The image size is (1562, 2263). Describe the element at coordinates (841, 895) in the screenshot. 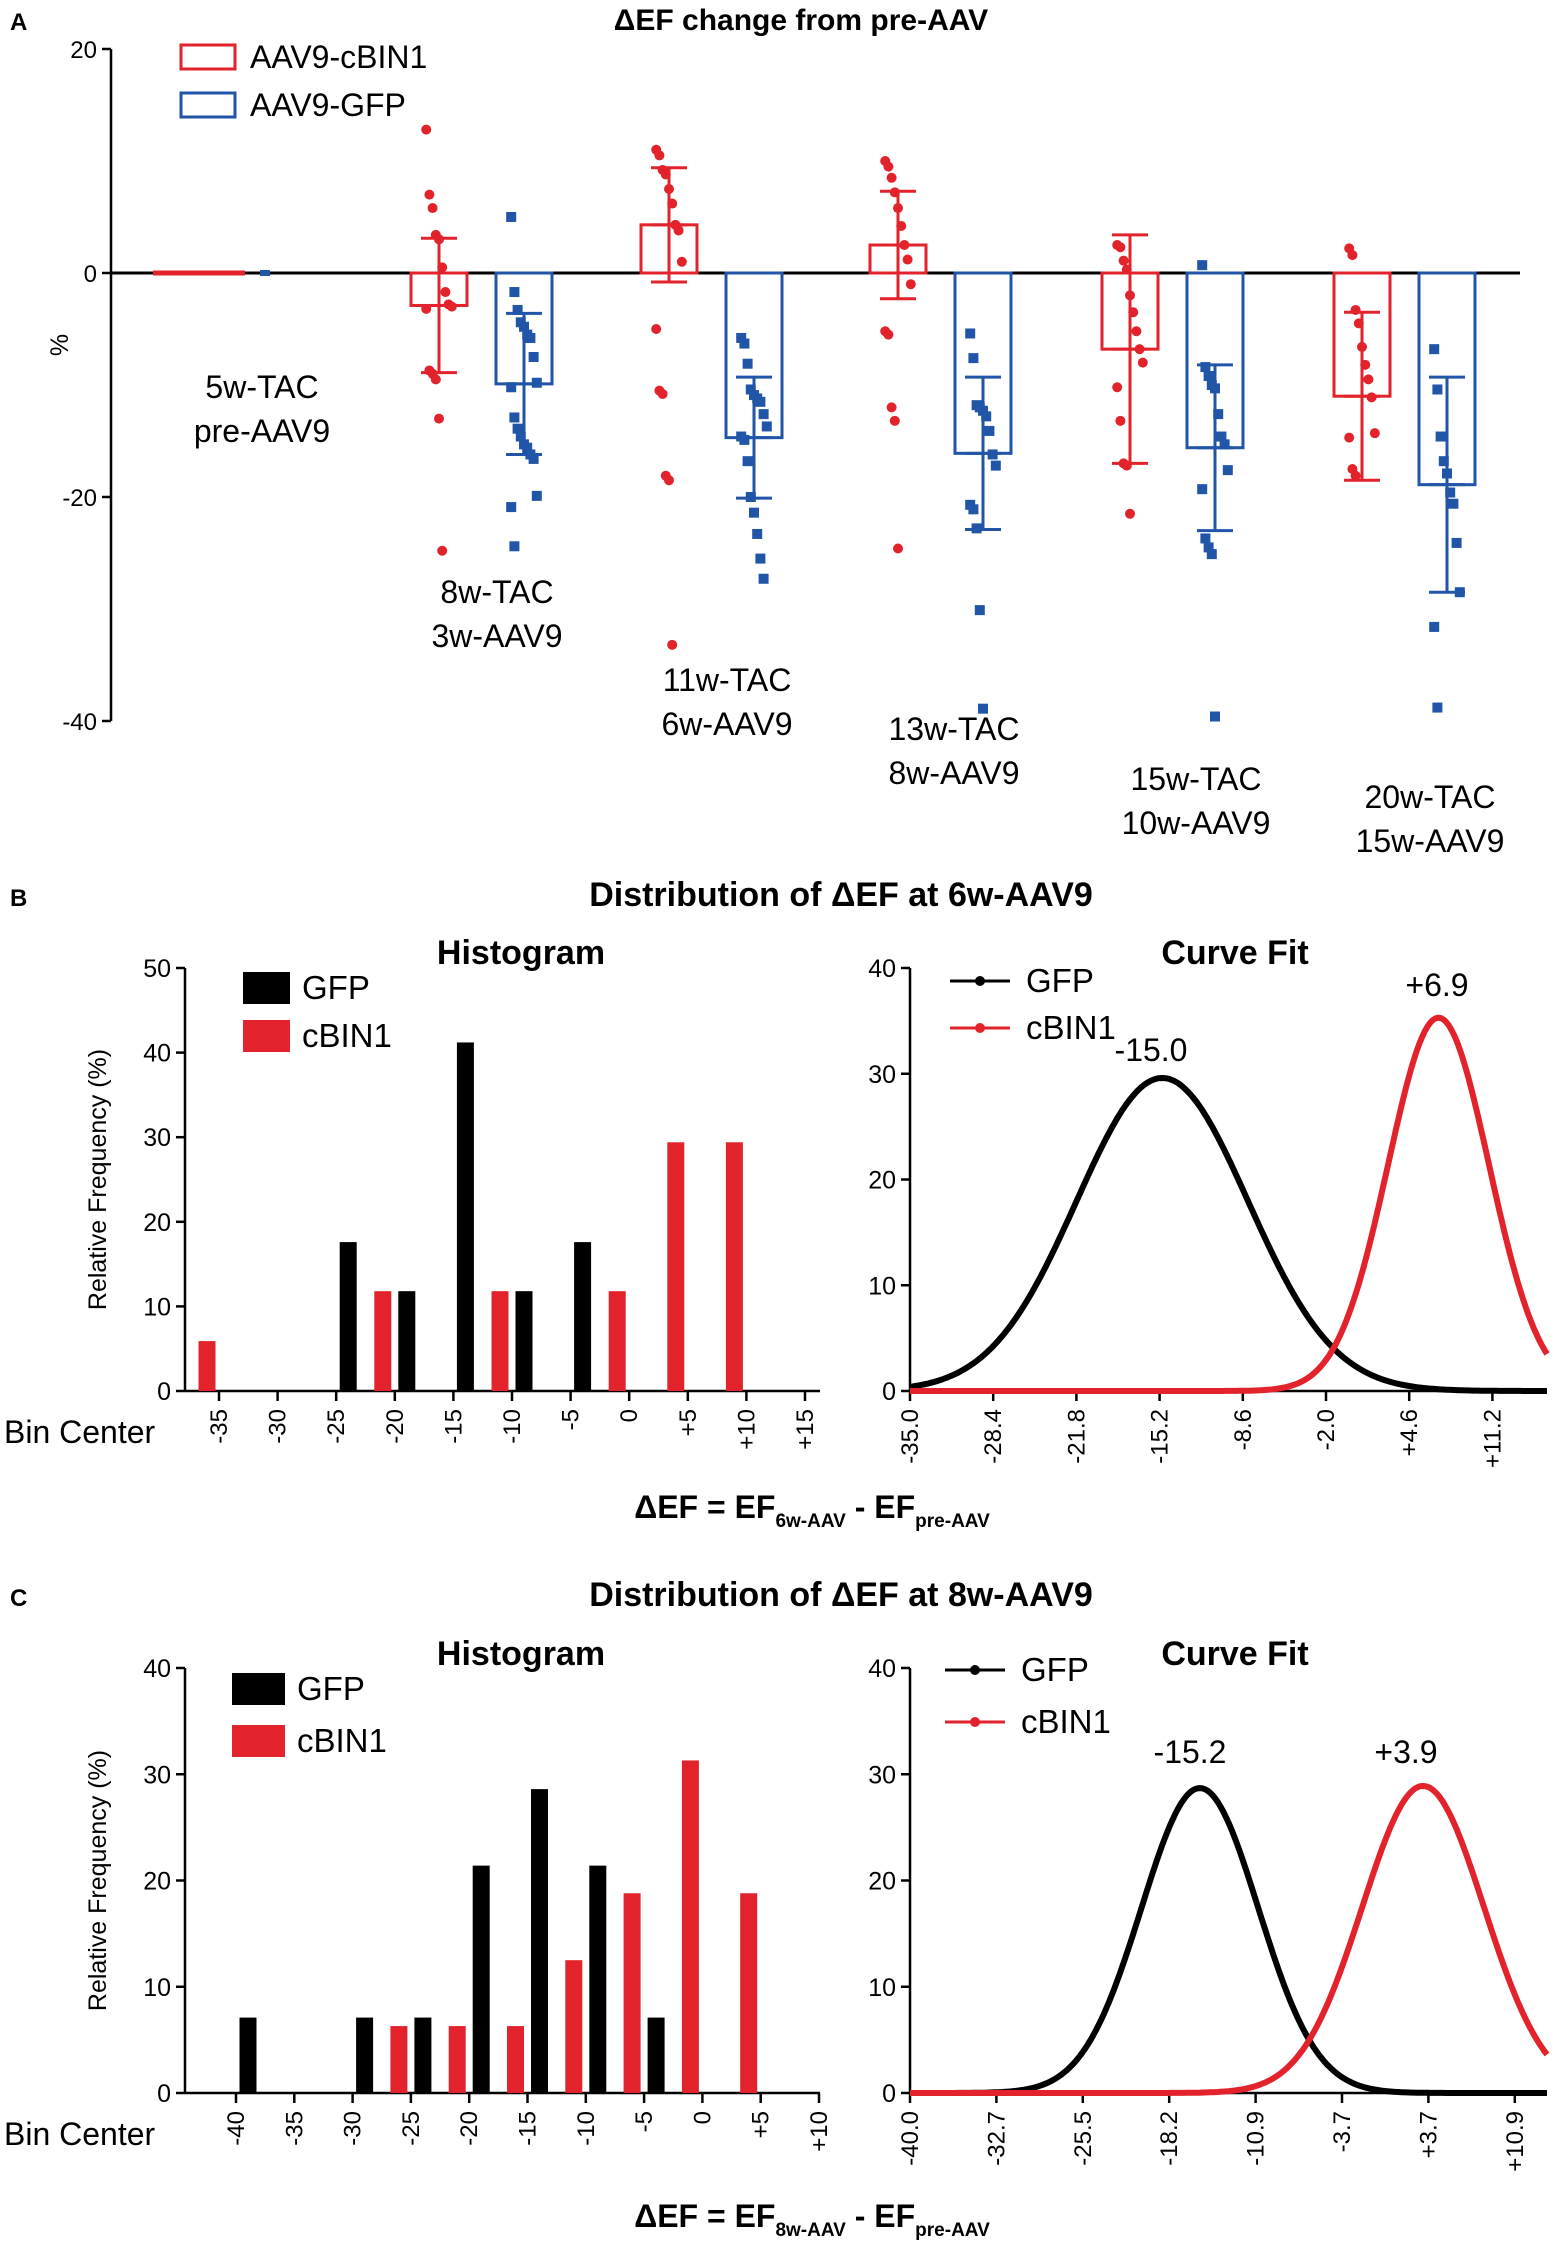

I see `panel-b-title: Distribution of ΔEF at 6w-AAV9` at that location.